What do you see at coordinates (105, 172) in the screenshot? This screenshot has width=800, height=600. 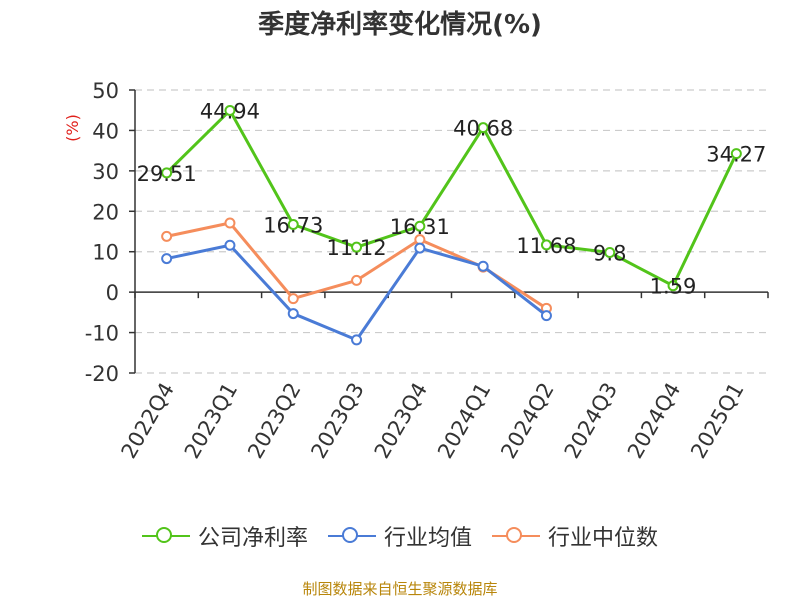 I see `y-tick-label: 30` at bounding box center [105, 172].